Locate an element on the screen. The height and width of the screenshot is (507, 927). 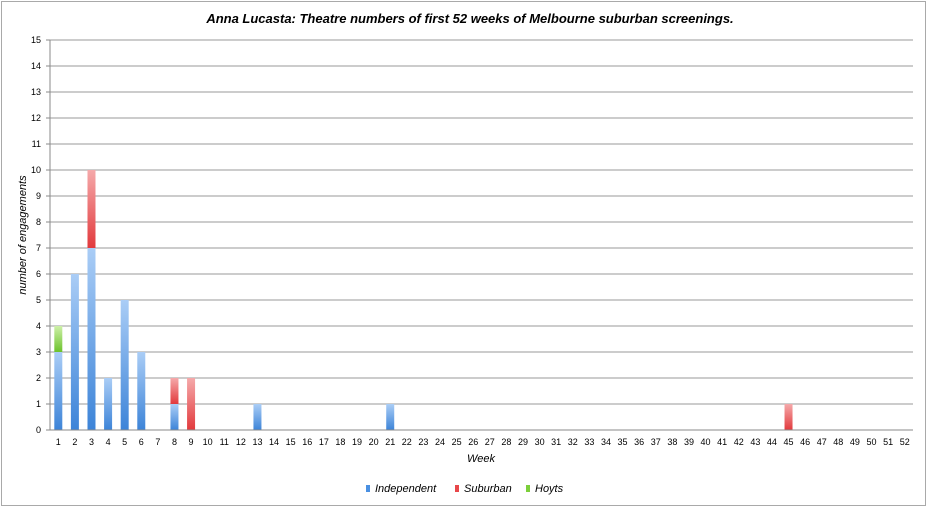
x-tick-label: 25 is located at coordinates (457, 442).